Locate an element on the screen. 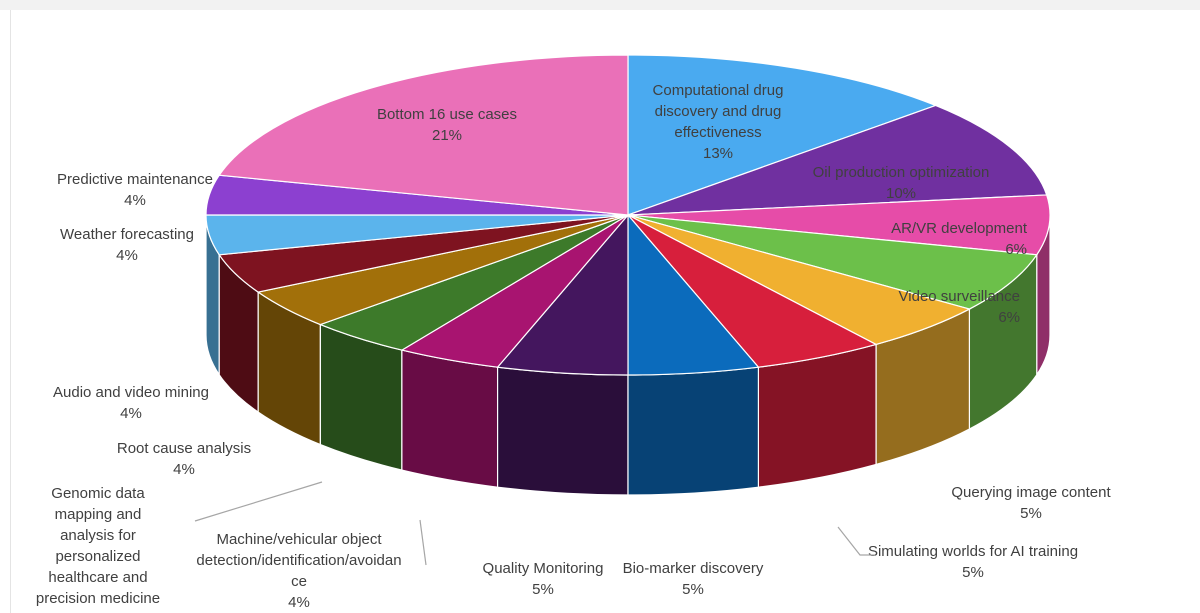 The width and height of the screenshot is (1200, 613). slice-name-5: Simulating worlds for AI training is located at coordinates (973, 551).